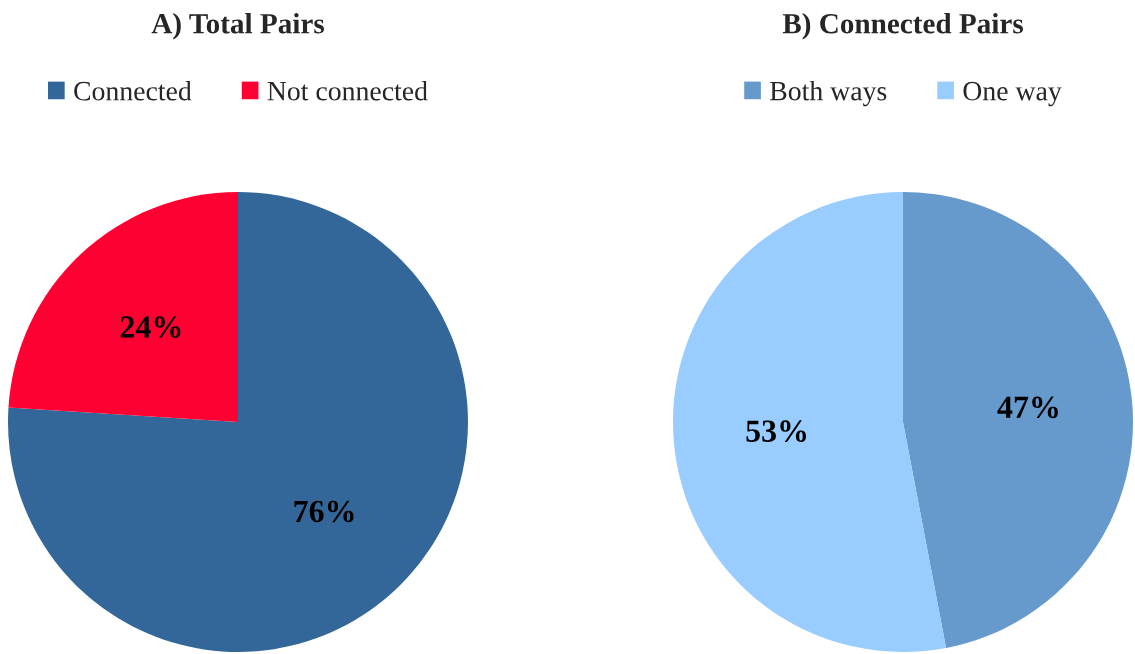 The height and width of the screenshot is (654, 1135). What do you see at coordinates (150, 327) in the screenshot?
I see `data-label: 24%` at bounding box center [150, 327].